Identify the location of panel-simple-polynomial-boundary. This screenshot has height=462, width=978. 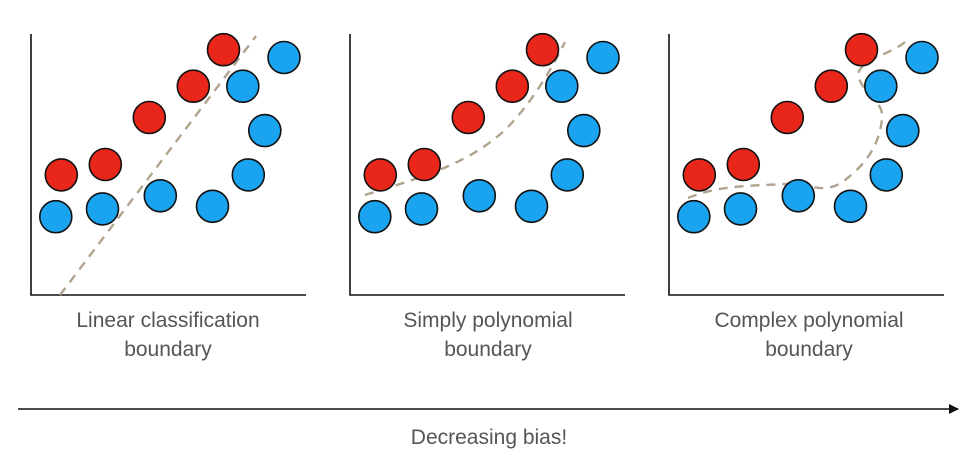
(465, 119).